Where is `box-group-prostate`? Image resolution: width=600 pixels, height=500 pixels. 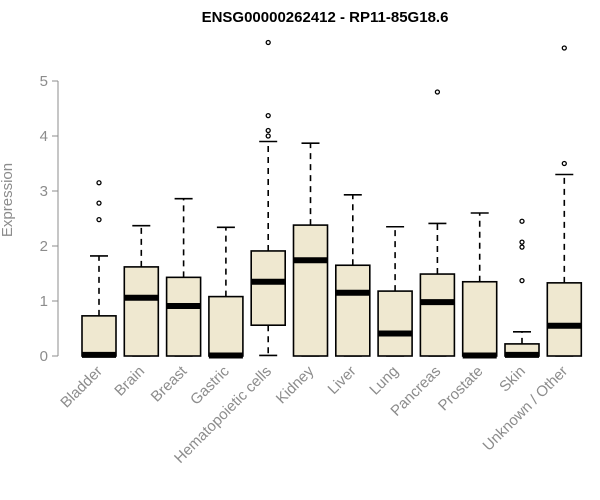
box-group-prostate is located at coordinates (479, 285).